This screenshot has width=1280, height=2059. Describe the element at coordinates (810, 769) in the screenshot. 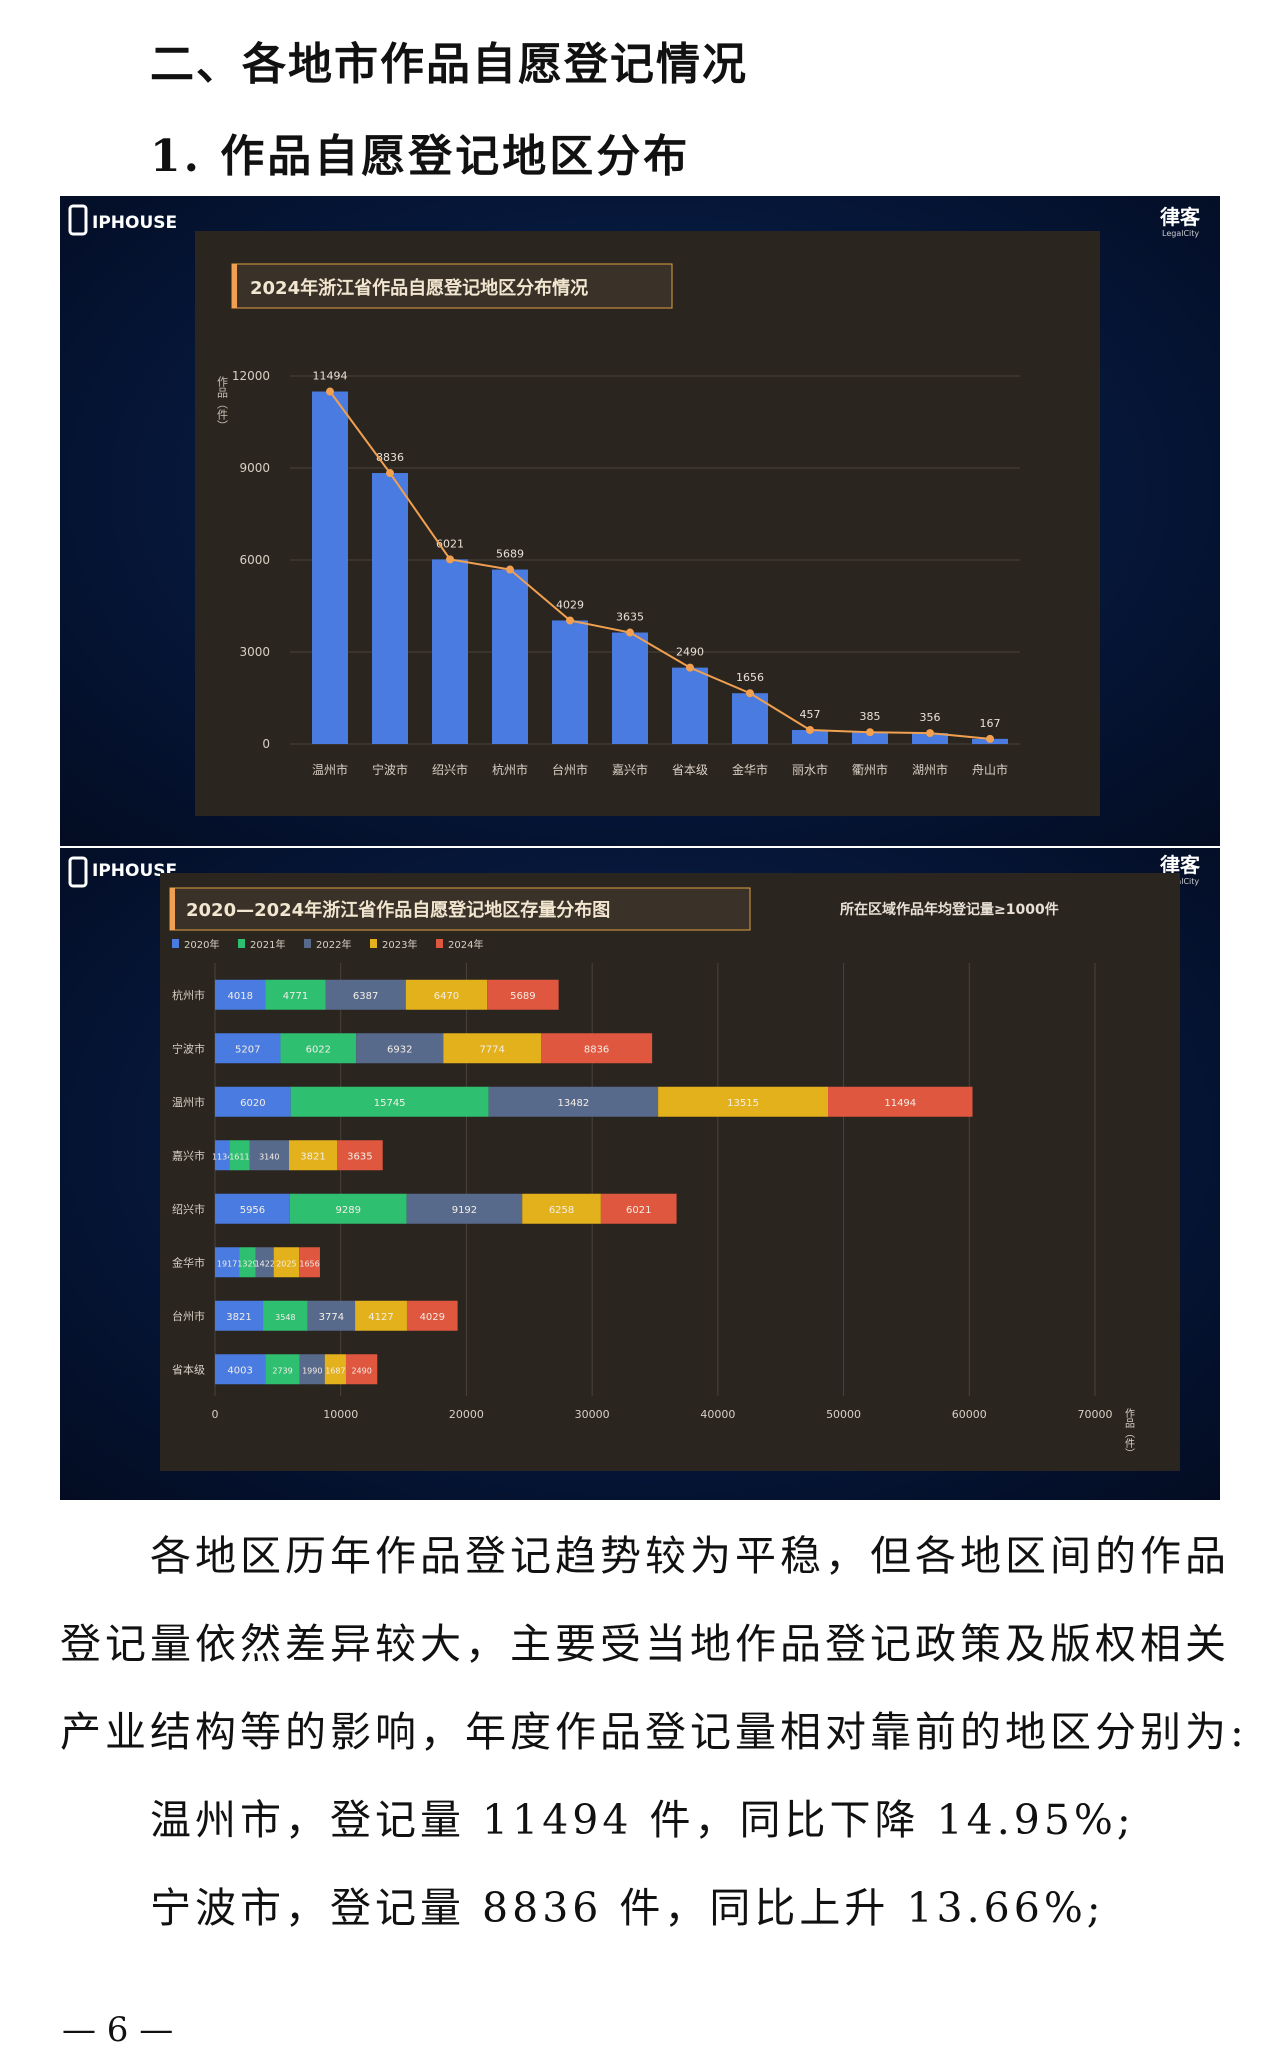

I see `x-tick-label: 丽水市` at that location.